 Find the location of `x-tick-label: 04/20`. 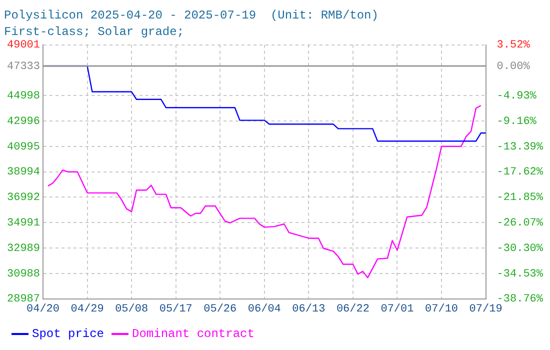

x-tick-label: 04/20 is located at coordinates (43, 309).